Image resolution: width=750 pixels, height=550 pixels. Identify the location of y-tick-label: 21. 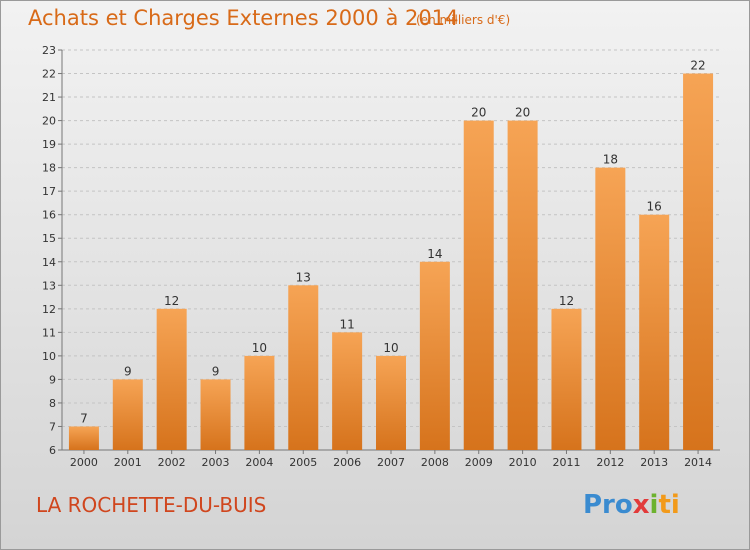
(49, 97).